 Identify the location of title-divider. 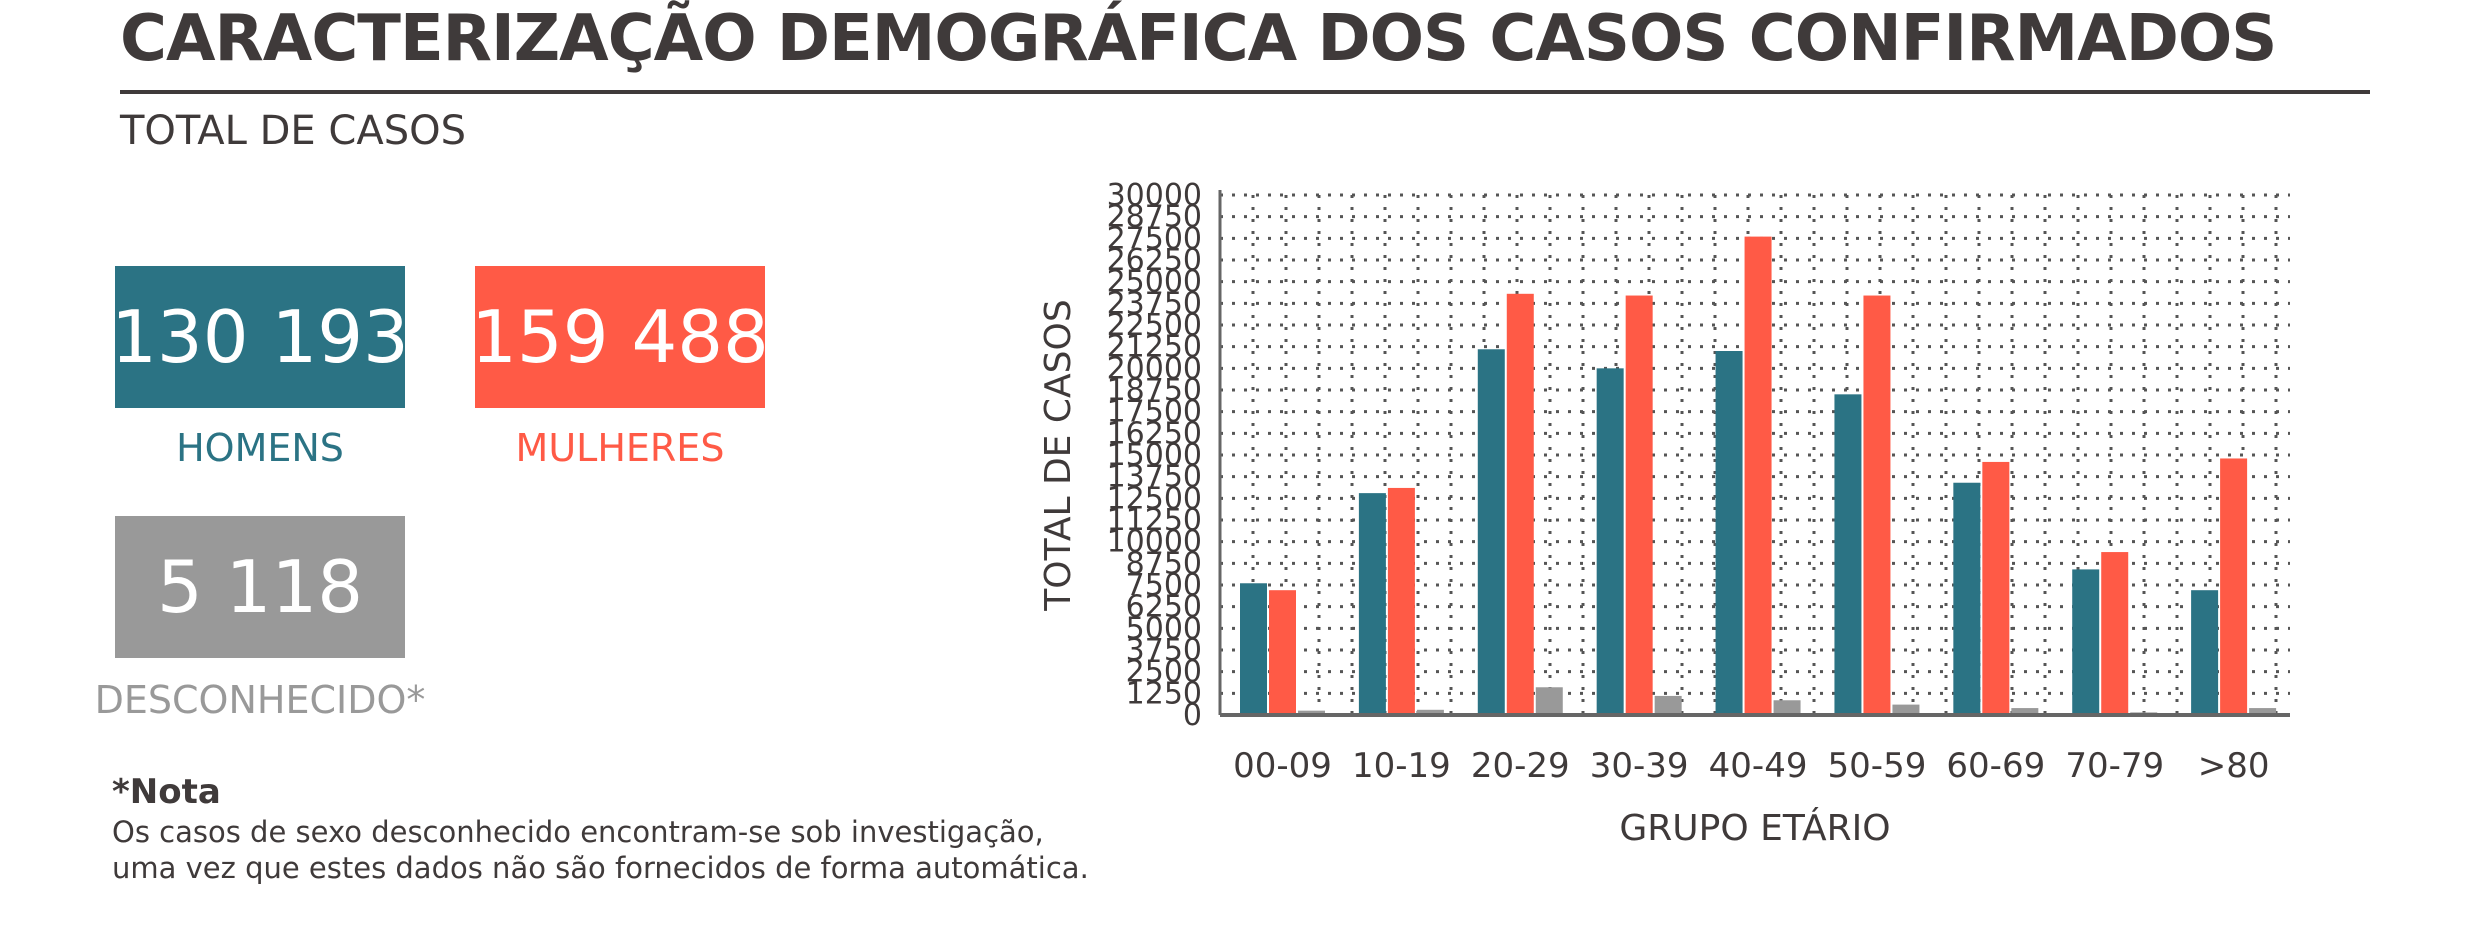
(1245, 92).